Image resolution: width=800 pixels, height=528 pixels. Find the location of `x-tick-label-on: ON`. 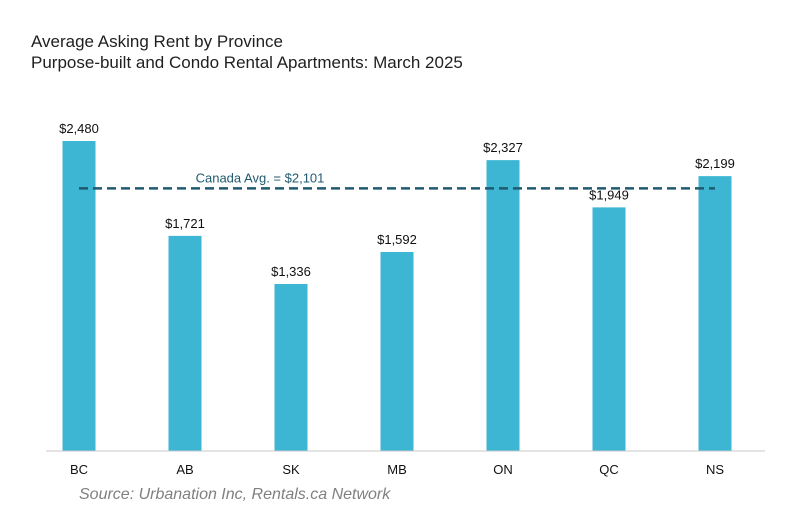

x-tick-label-on: ON is located at coordinates (503, 469).